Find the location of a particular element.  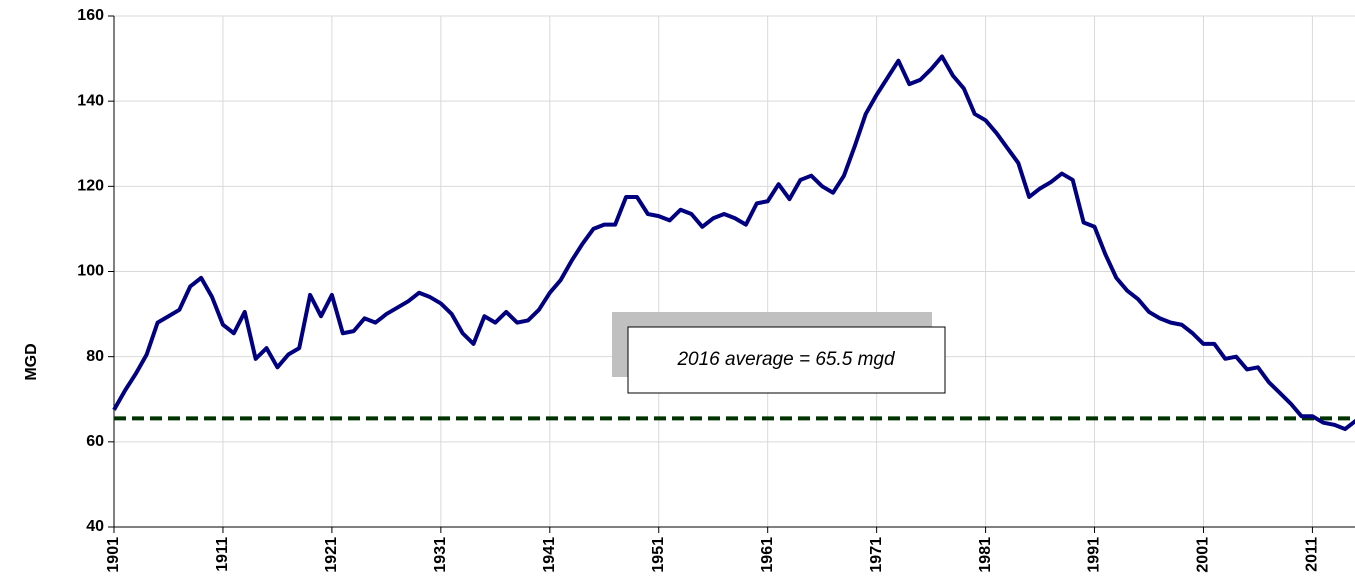

annotation-box is located at coordinates (786, 360).